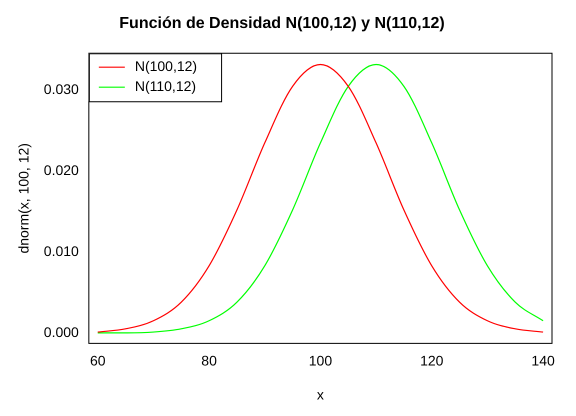 The width and height of the screenshot is (576, 416). Describe the element at coordinates (62, 332) in the screenshot. I see `y-tick-label: 0.000` at that location.